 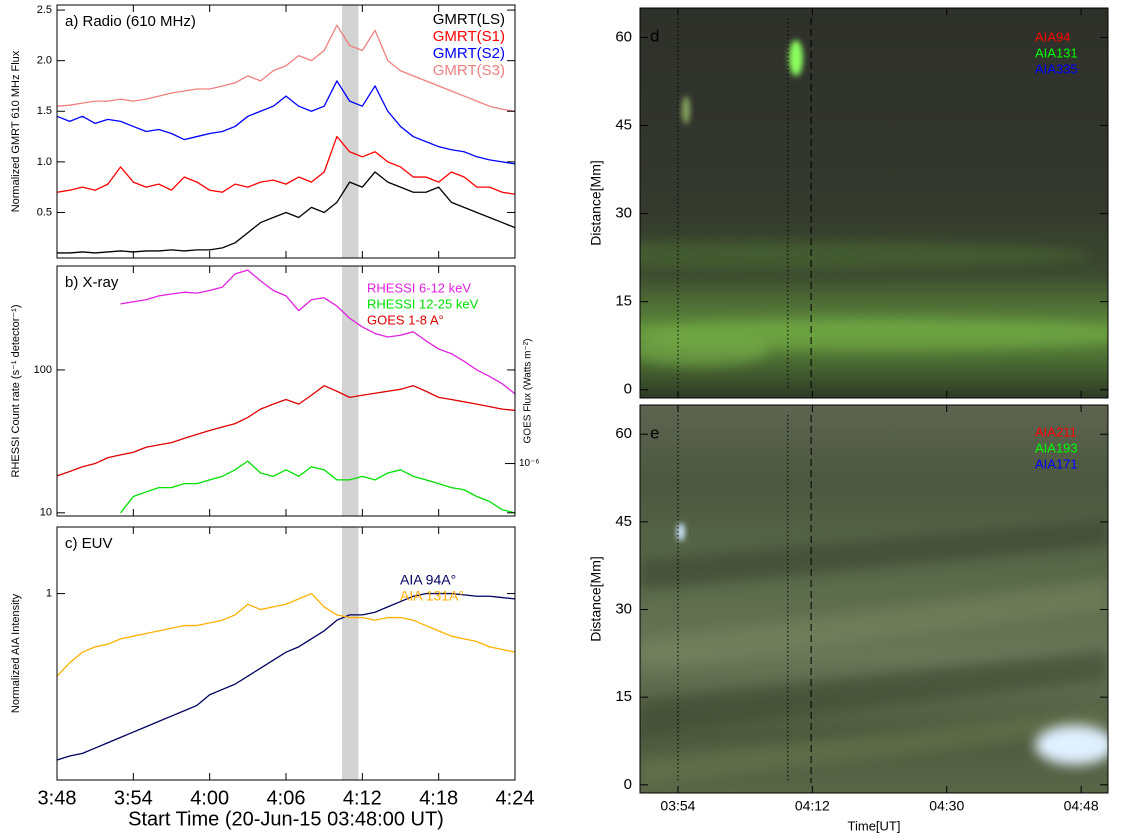 I want to click on panel-title: e, so click(x=654, y=432).